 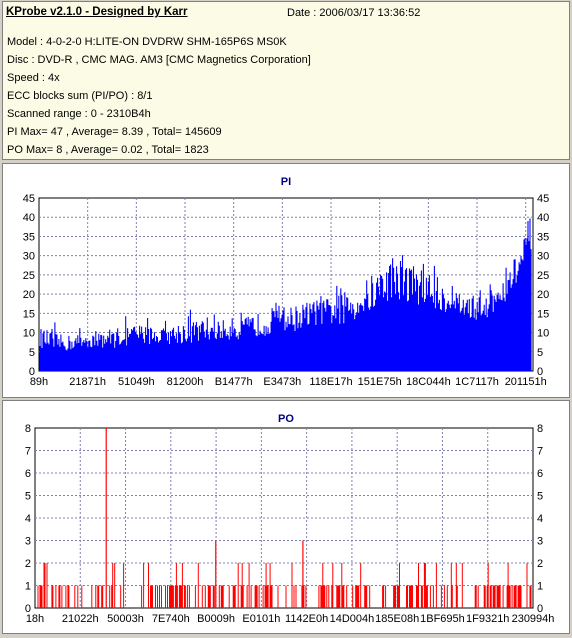 I want to click on pi-x-tick-label: B1477h, so click(x=234, y=382).